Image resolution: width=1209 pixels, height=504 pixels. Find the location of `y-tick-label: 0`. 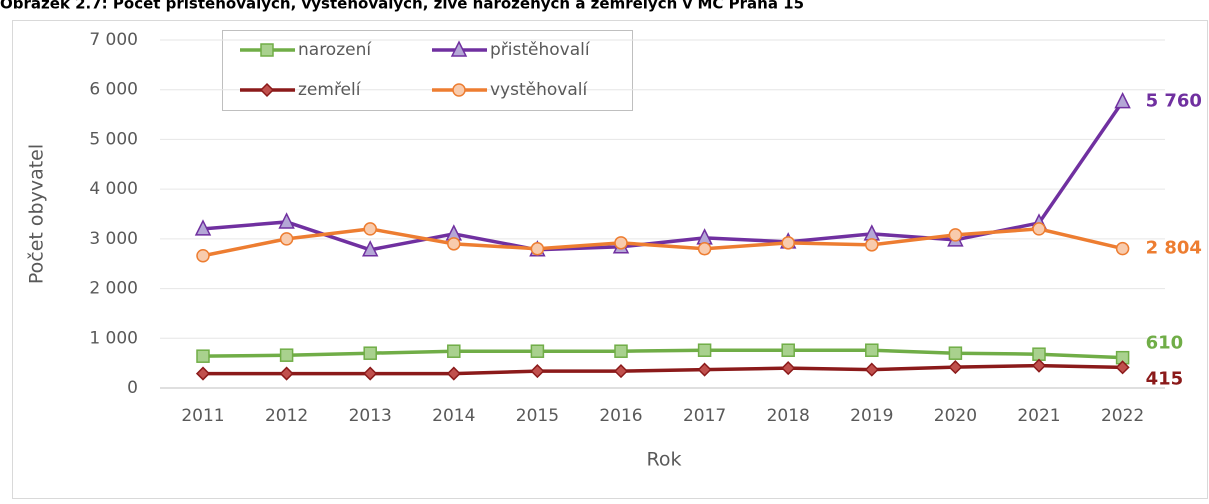

y-tick-label: 0 is located at coordinates (132, 388).